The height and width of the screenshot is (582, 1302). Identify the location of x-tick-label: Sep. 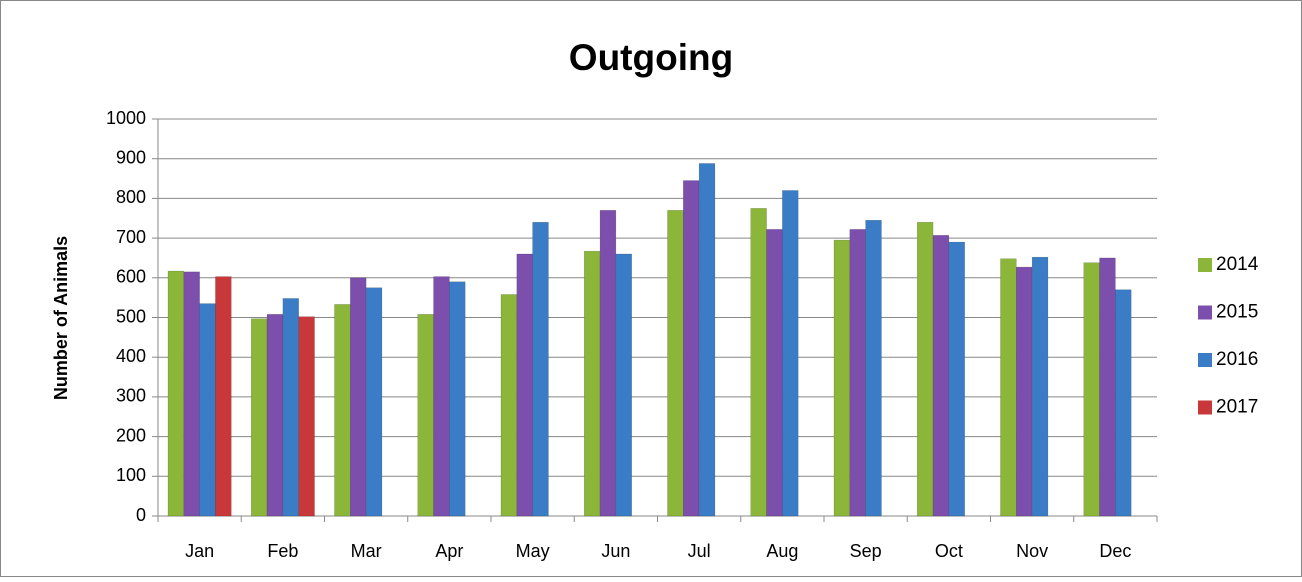
(866, 551).